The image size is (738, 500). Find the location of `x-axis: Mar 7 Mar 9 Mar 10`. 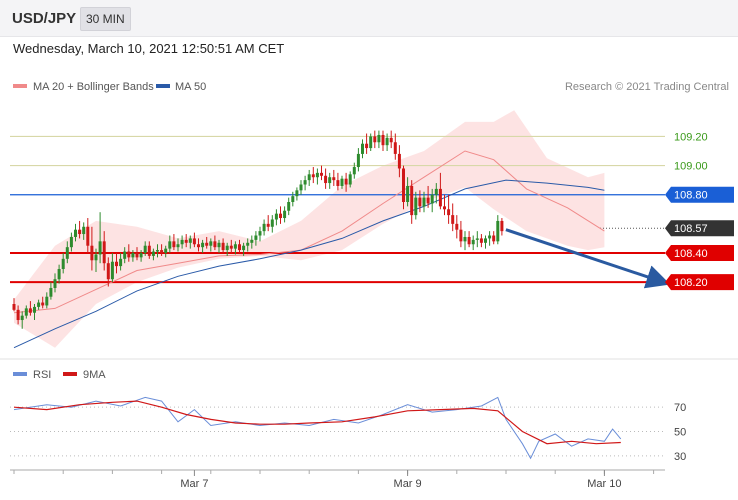

x-axis: Mar 7 Mar 9 Mar 10 is located at coordinates (334, 480).